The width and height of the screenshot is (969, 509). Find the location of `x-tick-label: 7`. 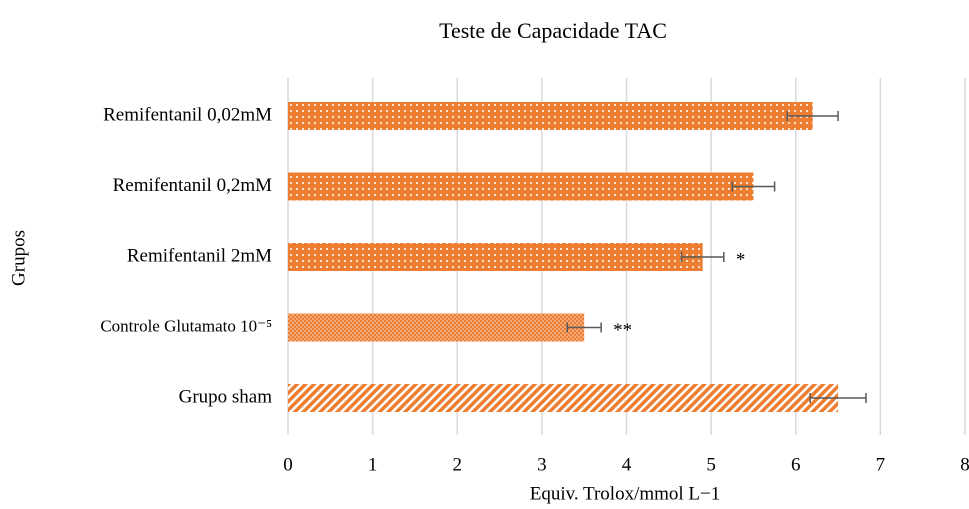

x-tick-label: 7 is located at coordinates (881, 464).